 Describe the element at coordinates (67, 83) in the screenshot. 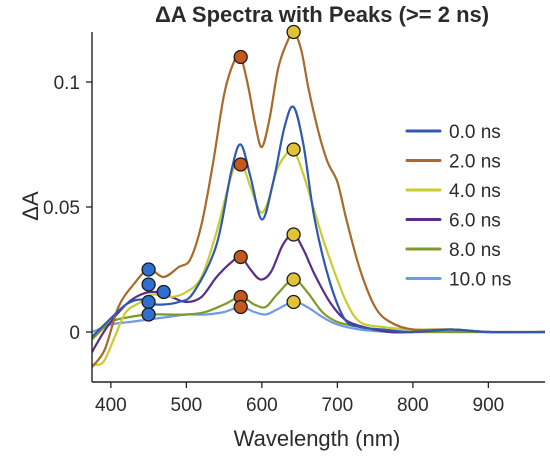

I see `y-tick-label-0.1: 0.1` at that location.